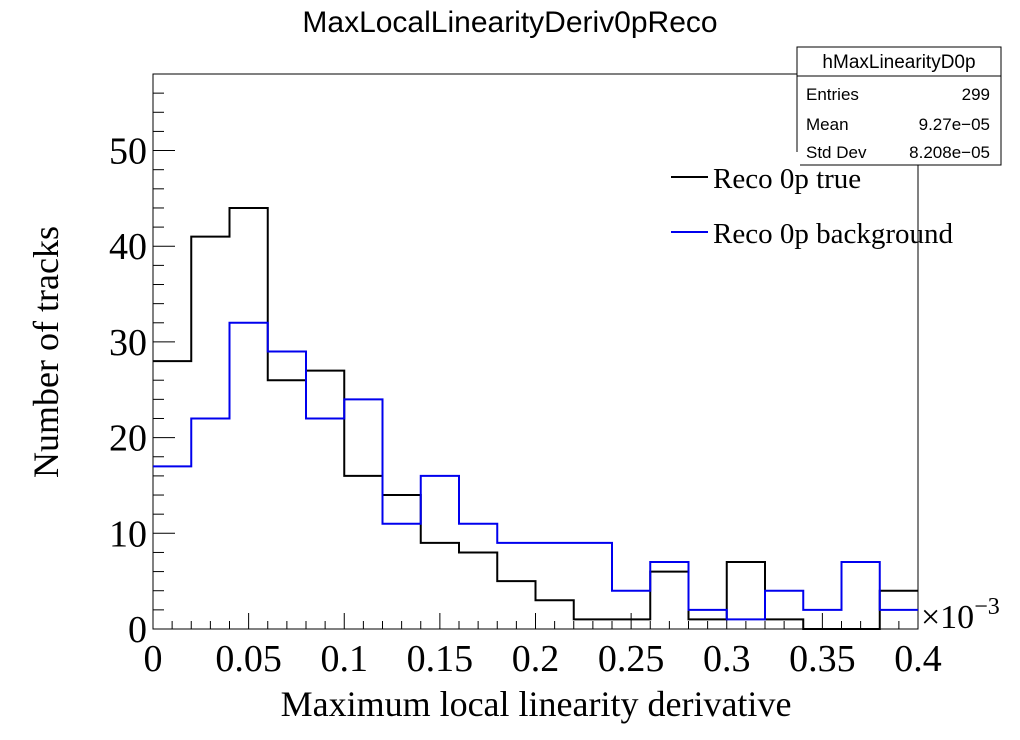 The height and width of the screenshot is (740, 1020). Describe the element at coordinates (631, 659) in the screenshot. I see `x-tick-label: 0.25` at that location.